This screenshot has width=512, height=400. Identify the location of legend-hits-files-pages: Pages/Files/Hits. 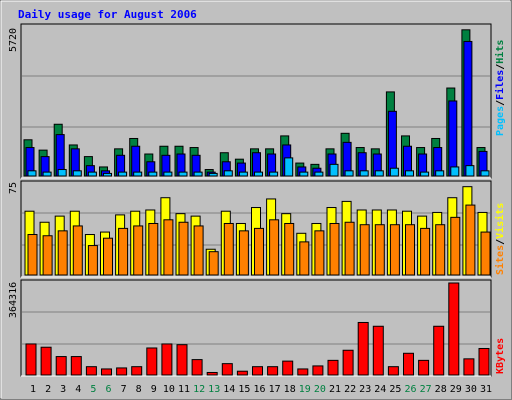
(500, 88).